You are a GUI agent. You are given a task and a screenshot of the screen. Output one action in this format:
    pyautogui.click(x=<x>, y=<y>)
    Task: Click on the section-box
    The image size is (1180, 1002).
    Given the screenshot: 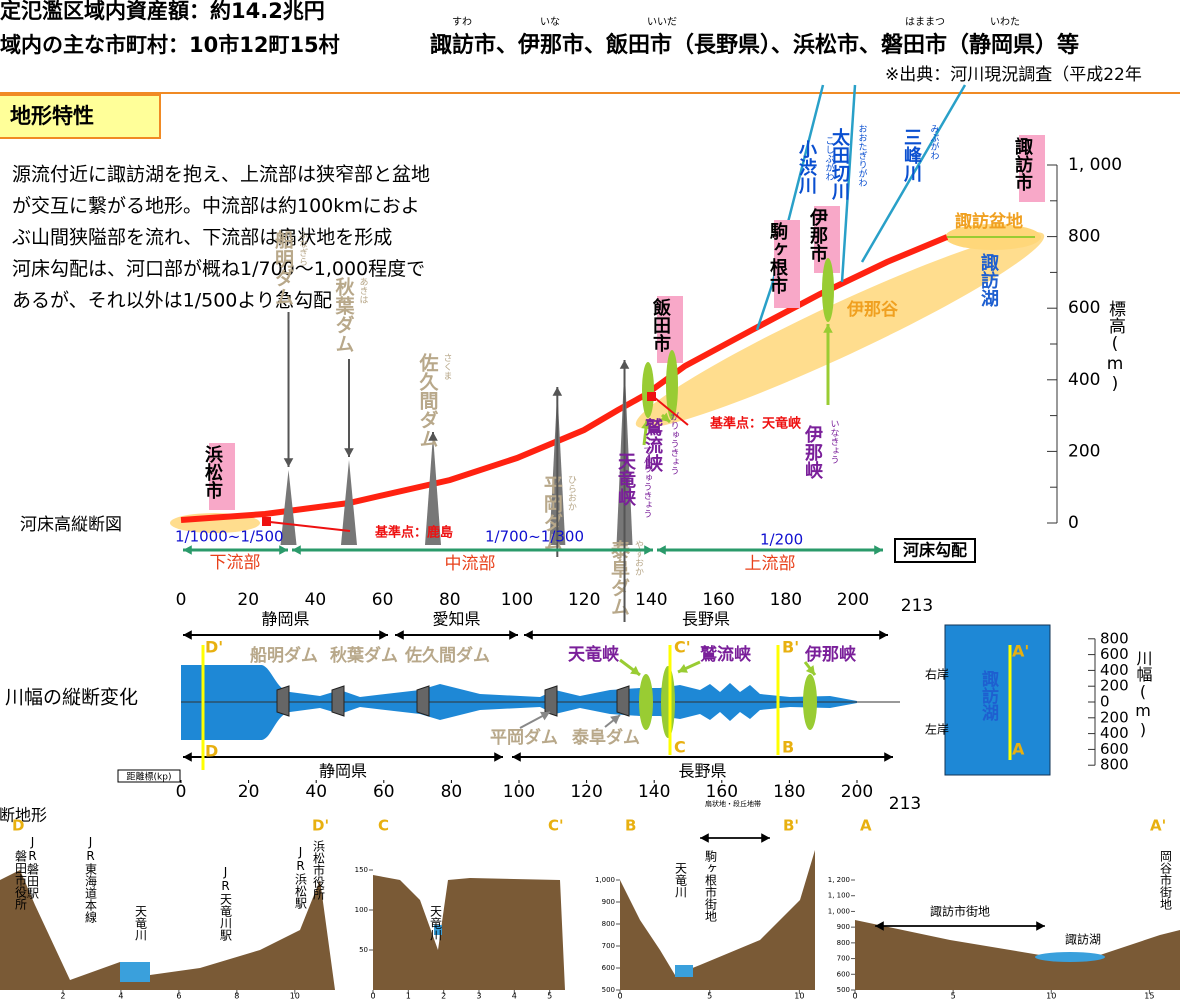 What is the action you would take?
    pyautogui.click(x=80, y=116)
    